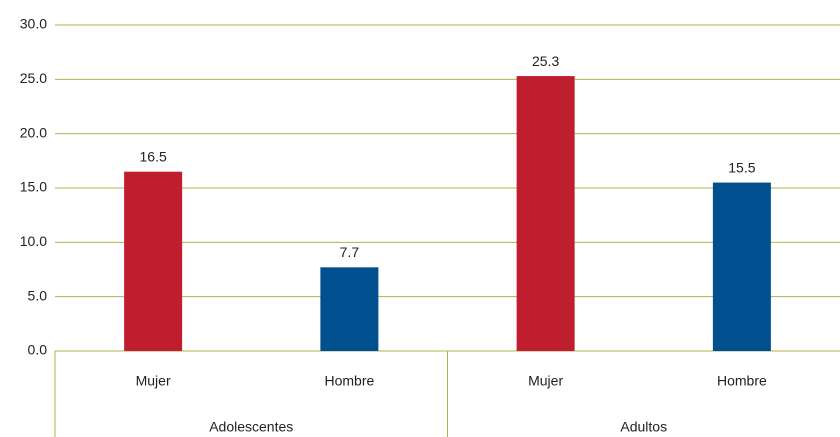  What do you see at coordinates (33, 132) in the screenshot?
I see `y-tick-label: 20.0` at bounding box center [33, 132].